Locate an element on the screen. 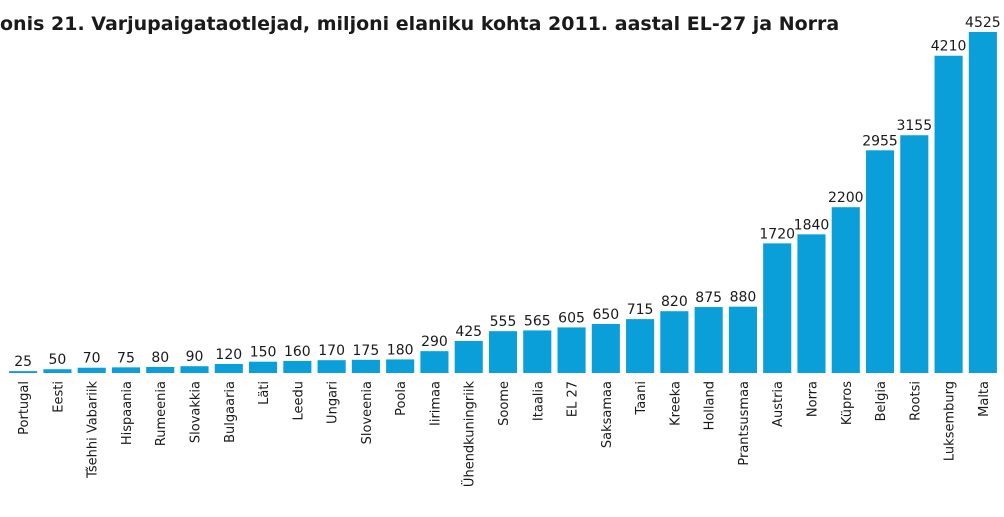 The width and height of the screenshot is (1004, 517). x-tick-label: Sloveenia is located at coordinates (367, 412).